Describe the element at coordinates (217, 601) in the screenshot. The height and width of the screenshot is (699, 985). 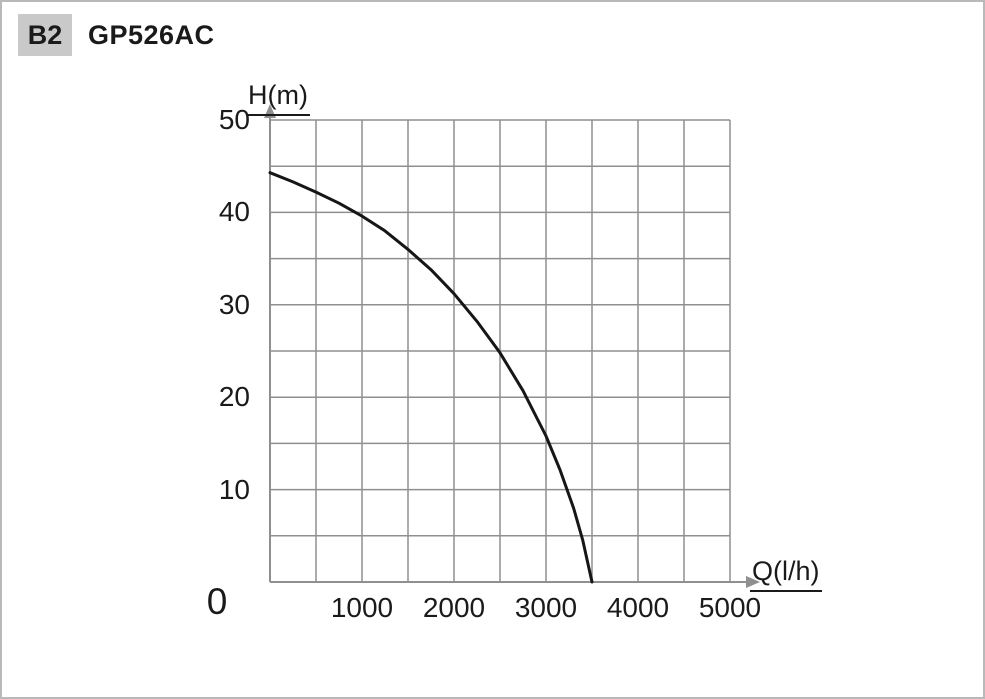
I see `origin-tick-label: 0` at that location.